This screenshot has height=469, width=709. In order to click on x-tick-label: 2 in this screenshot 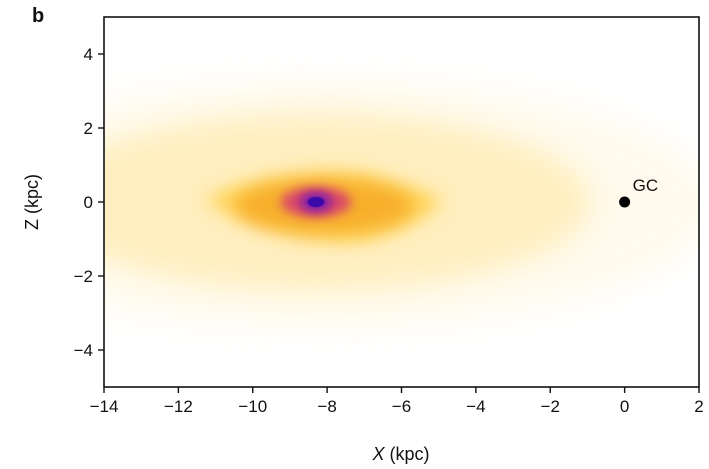, I will do `click(698, 406)`.